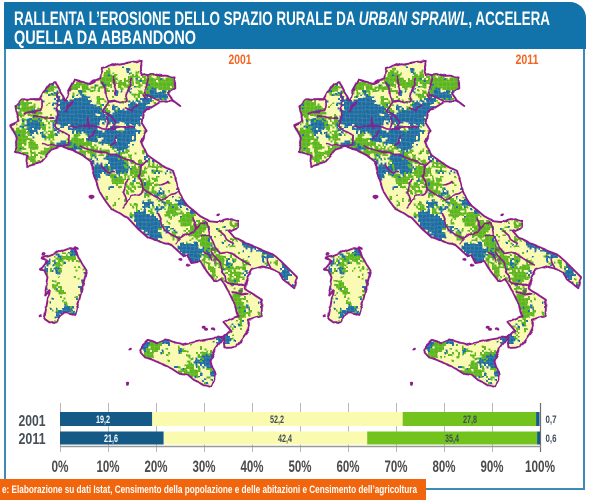 This screenshot has width=600, height=504. What do you see at coordinates (470, 420) in the screenshot?
I see `svg-text: 27,8` at bounding box center [470, 420].